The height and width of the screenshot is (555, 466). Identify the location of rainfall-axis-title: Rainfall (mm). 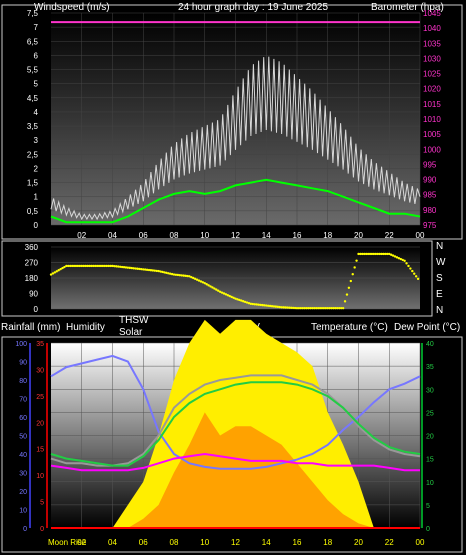
(30, 327).